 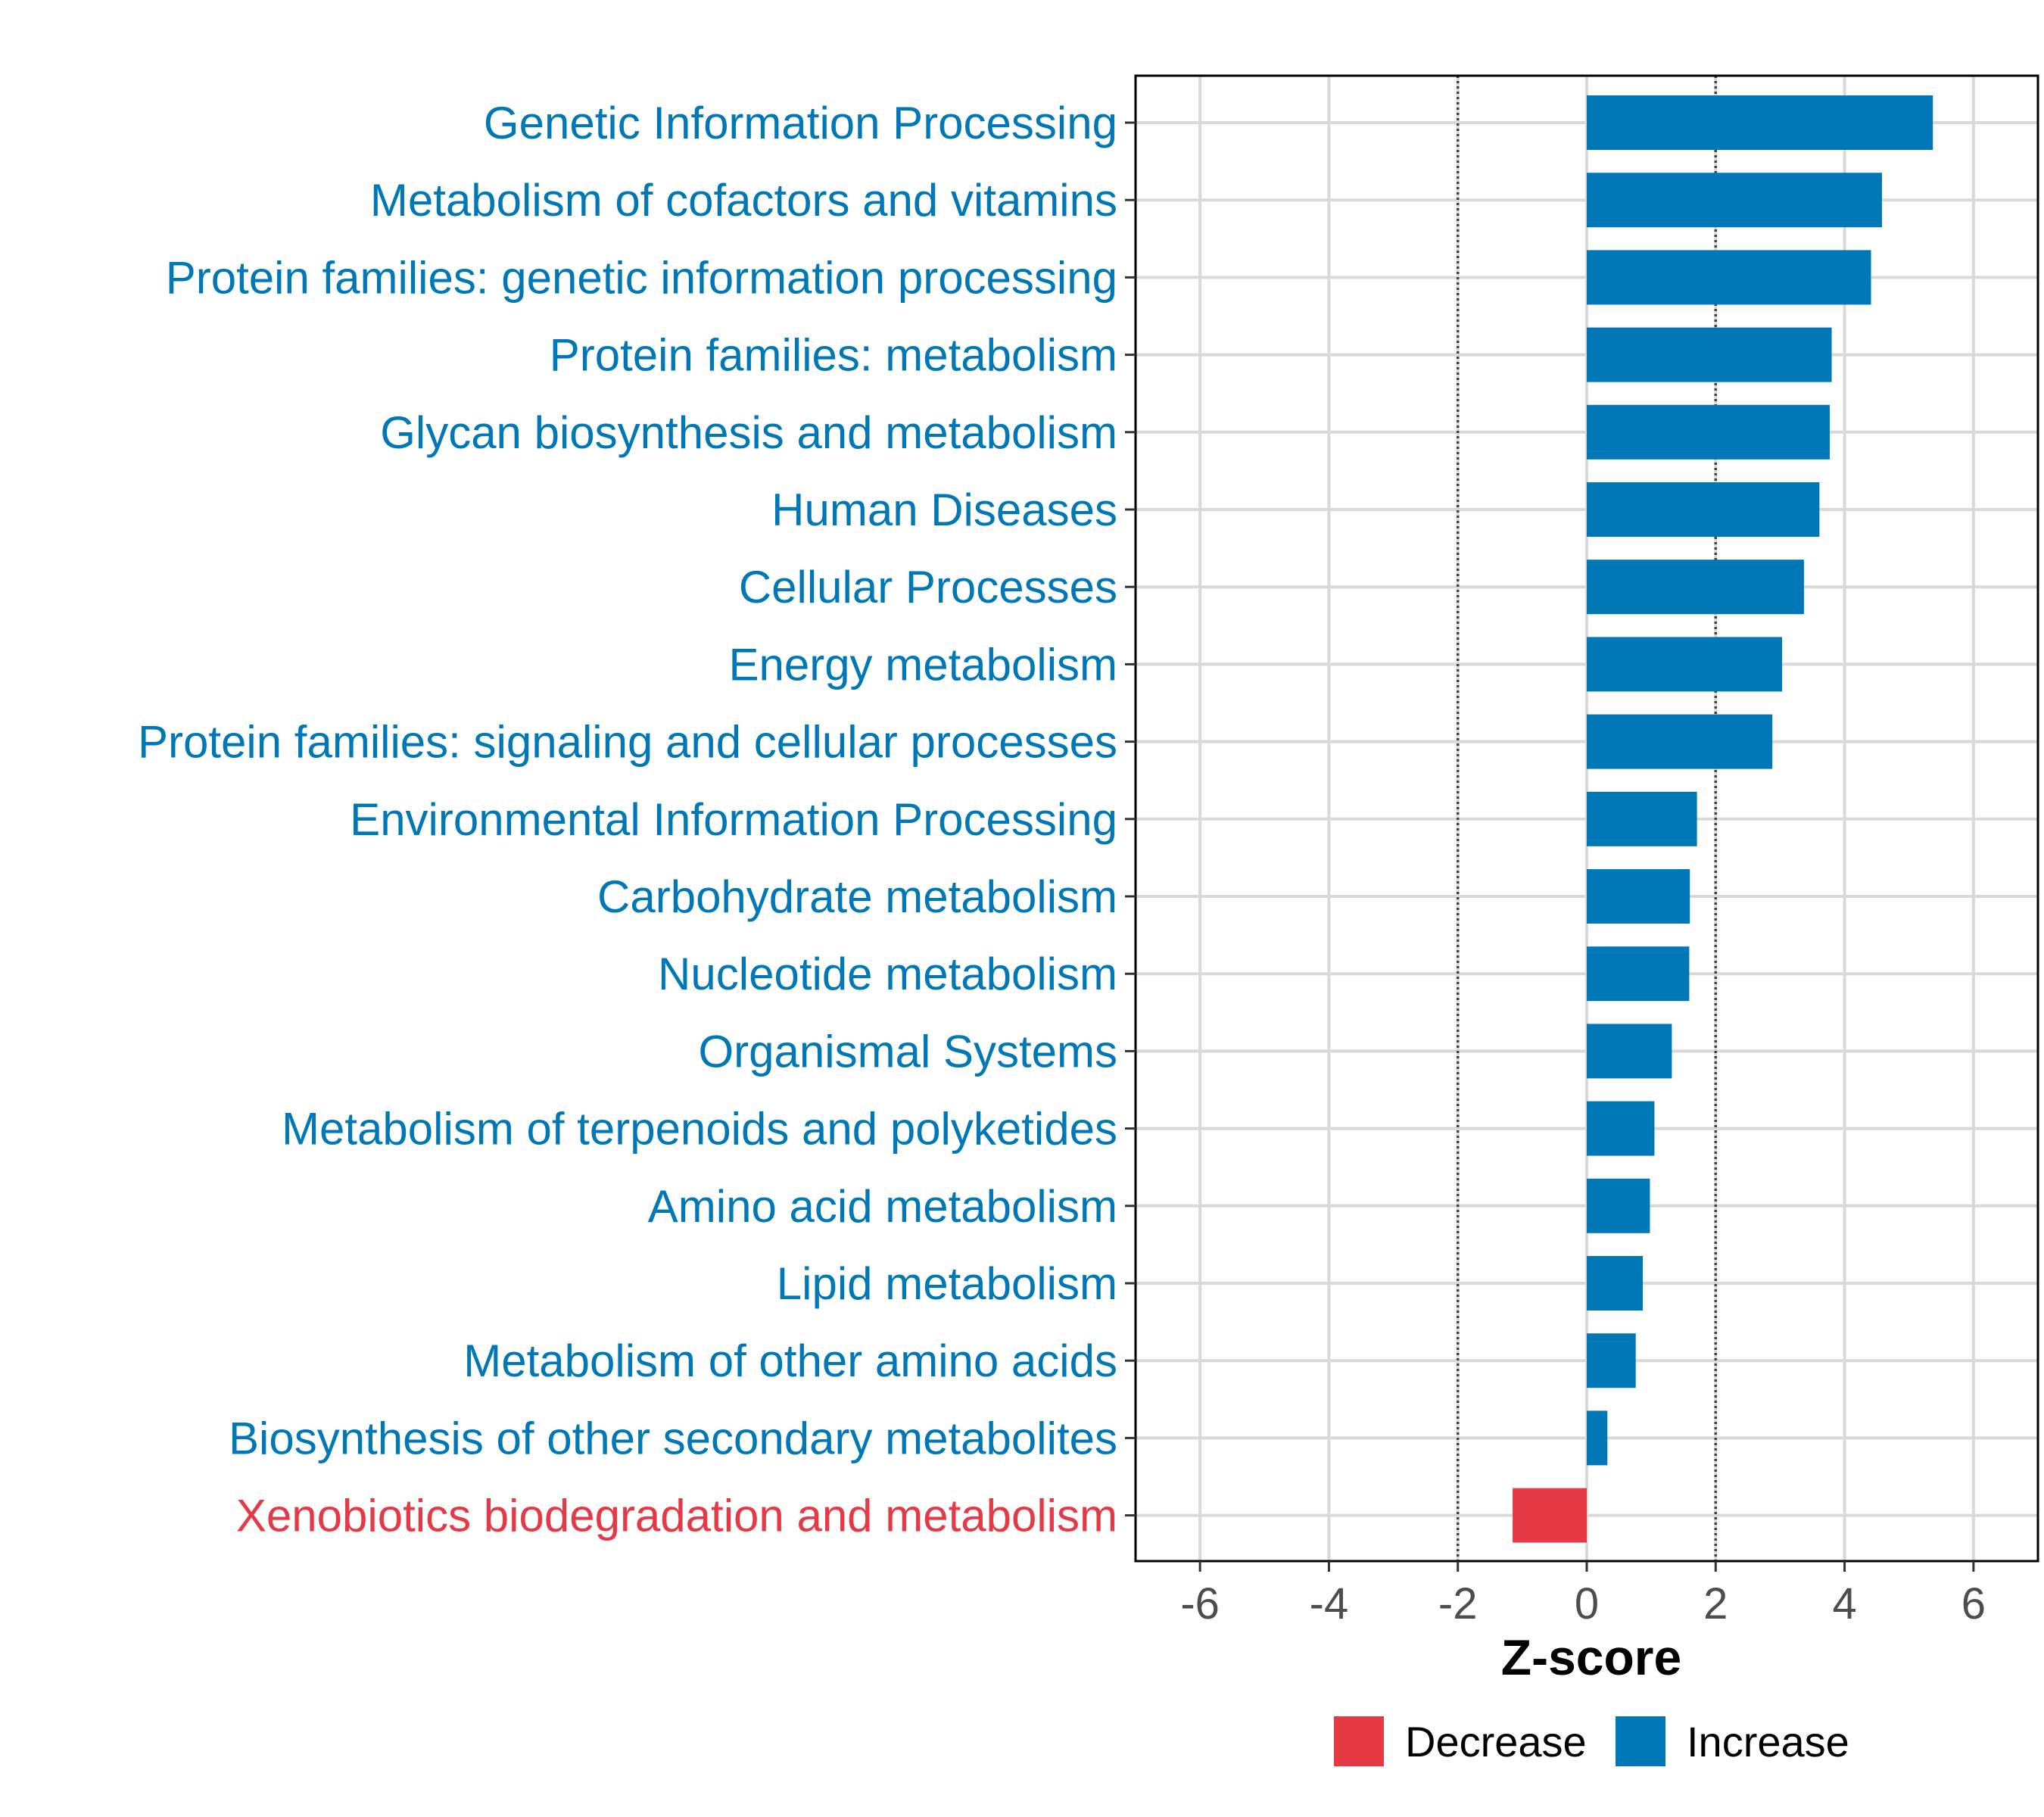 I want to click on x-tick-label: -6, so click(x=1200, y=1603).